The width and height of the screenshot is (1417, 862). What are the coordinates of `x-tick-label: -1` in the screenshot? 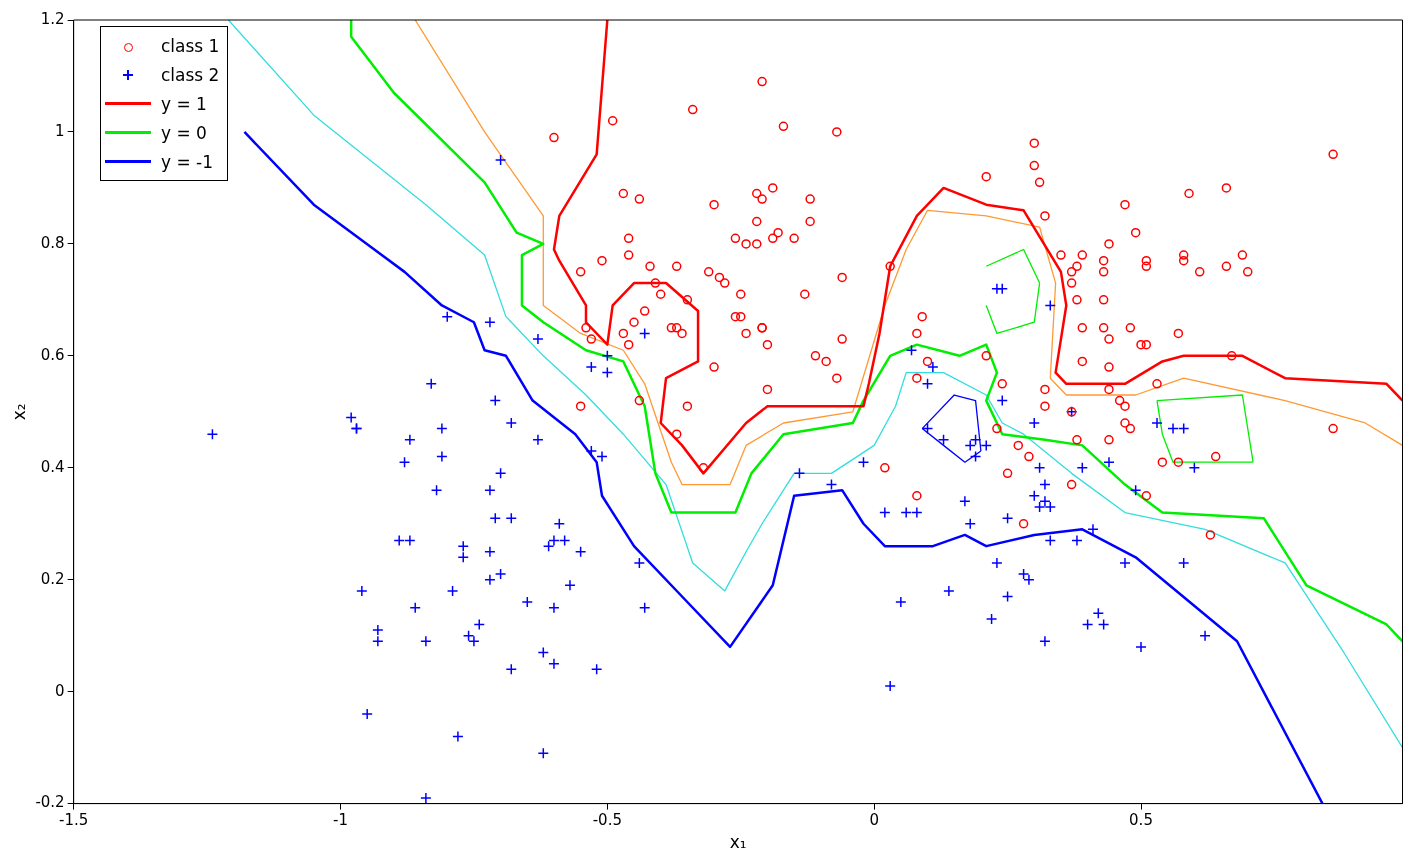 It's located at (340, 820).